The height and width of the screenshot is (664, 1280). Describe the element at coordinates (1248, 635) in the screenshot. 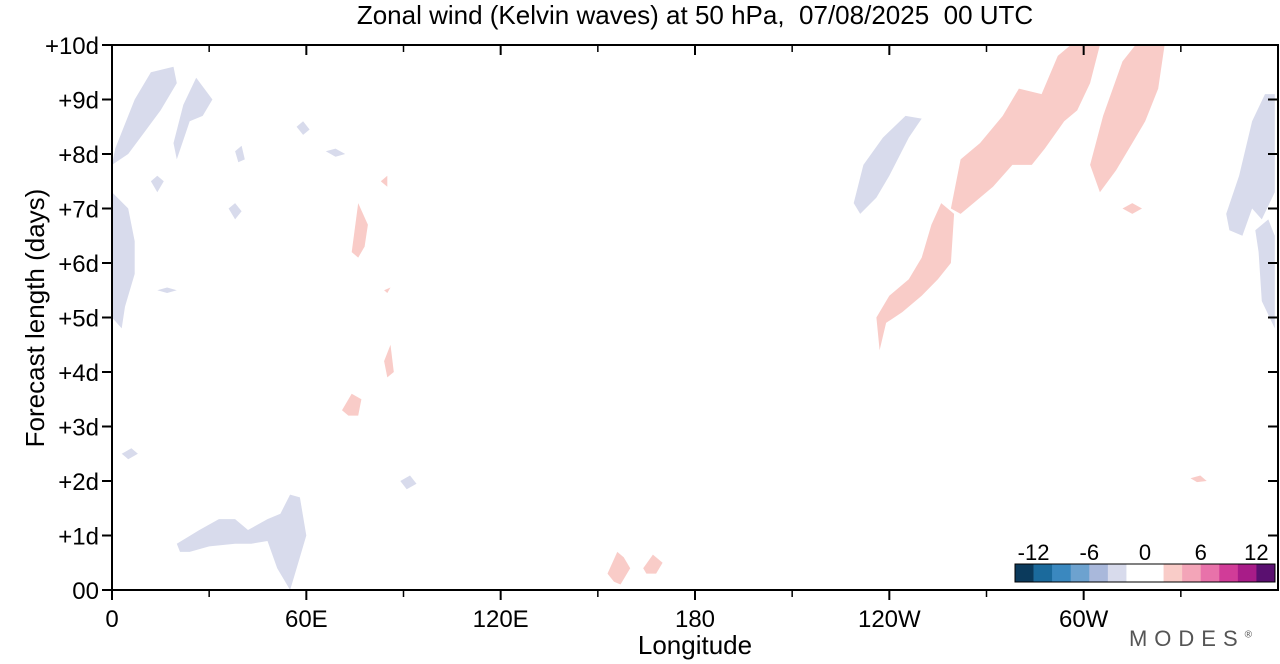

I see `registered-mark: ®` at that location.